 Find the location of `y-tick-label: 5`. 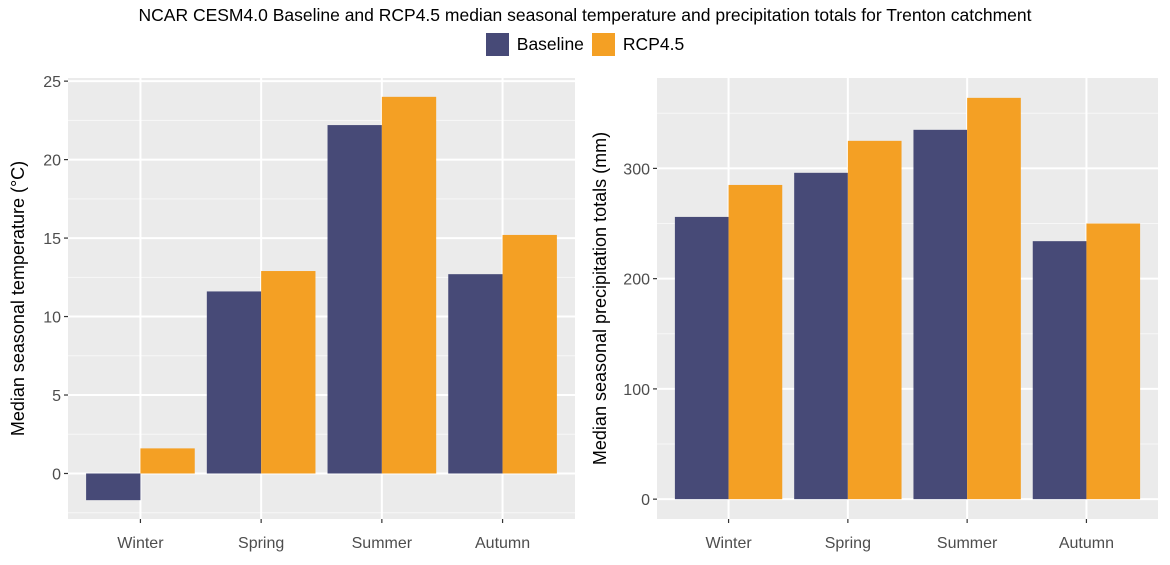

y-tick-label: 5 is located at coordinates (56, 396).